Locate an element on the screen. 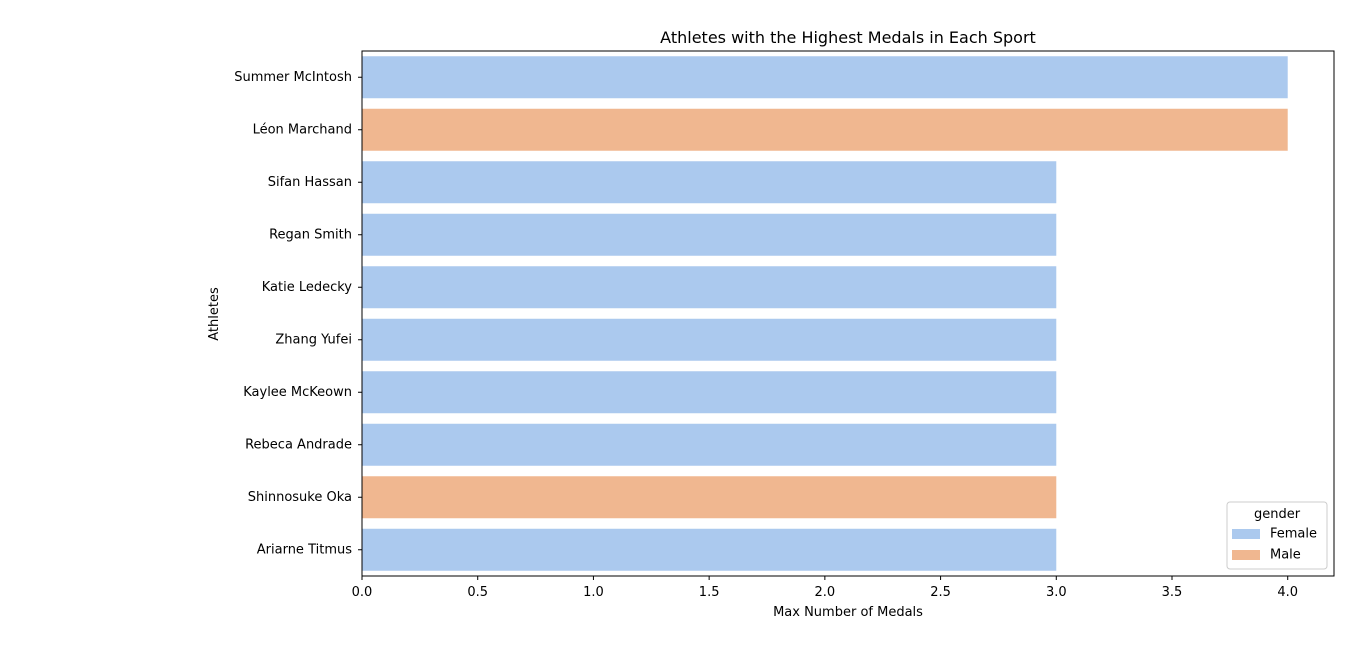  x-tick-label: 0.5 is located at coordinates (477, 592).